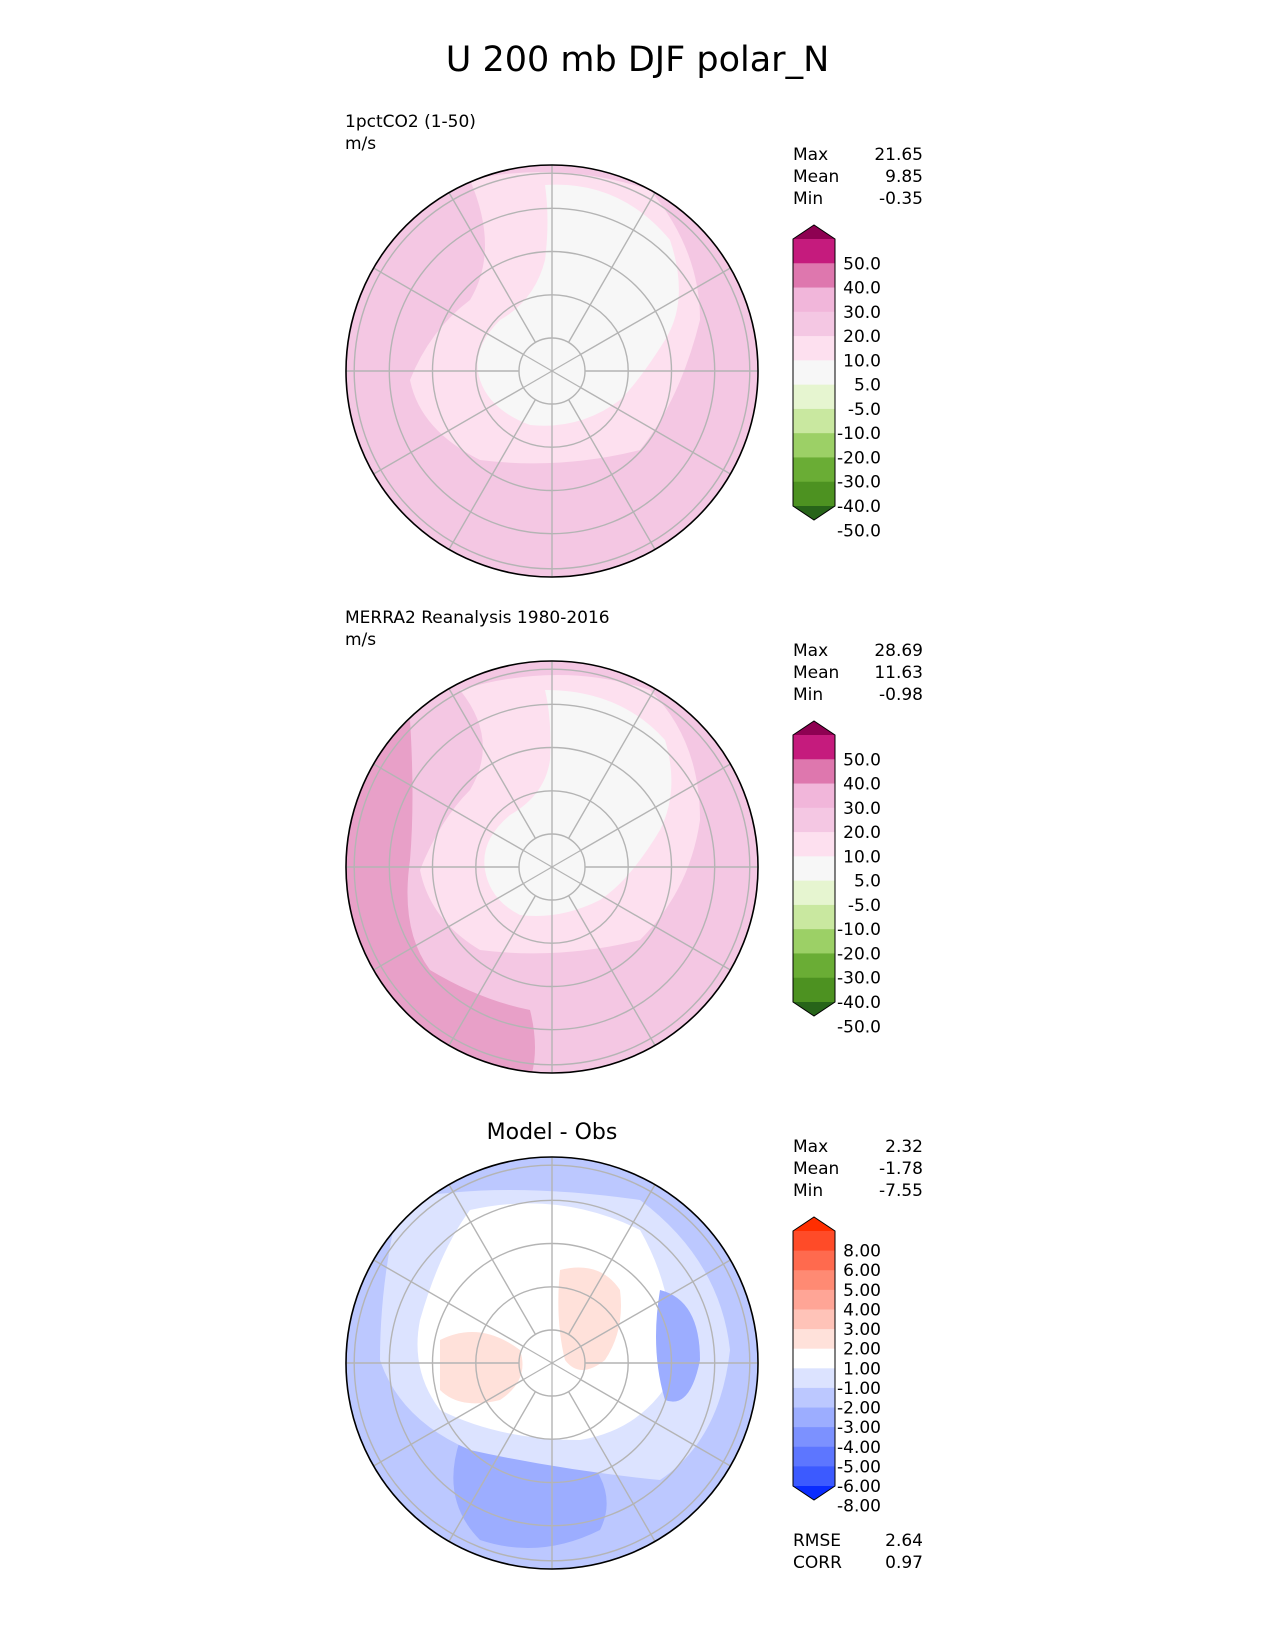  I want to click on map-2-boundary, so click(552, 867).